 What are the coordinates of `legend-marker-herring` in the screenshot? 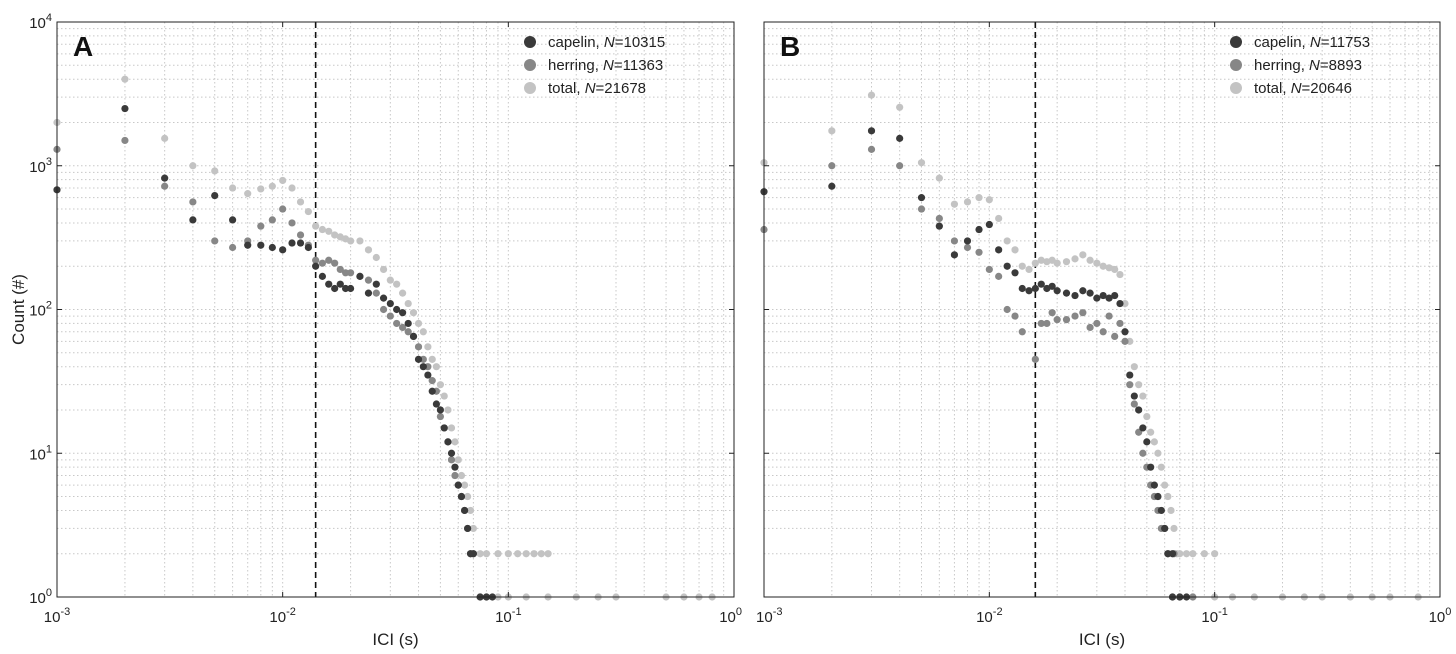 It's located at (530, 65).